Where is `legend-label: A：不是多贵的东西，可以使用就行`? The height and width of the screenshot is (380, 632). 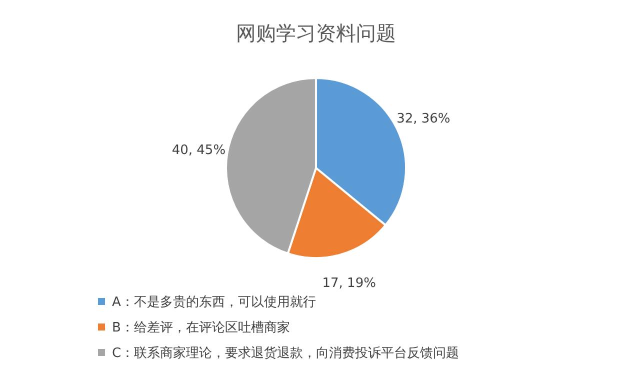 legend-label: A：不是多贵的东西，可以使用就行 is located at coordinates (214, 302).